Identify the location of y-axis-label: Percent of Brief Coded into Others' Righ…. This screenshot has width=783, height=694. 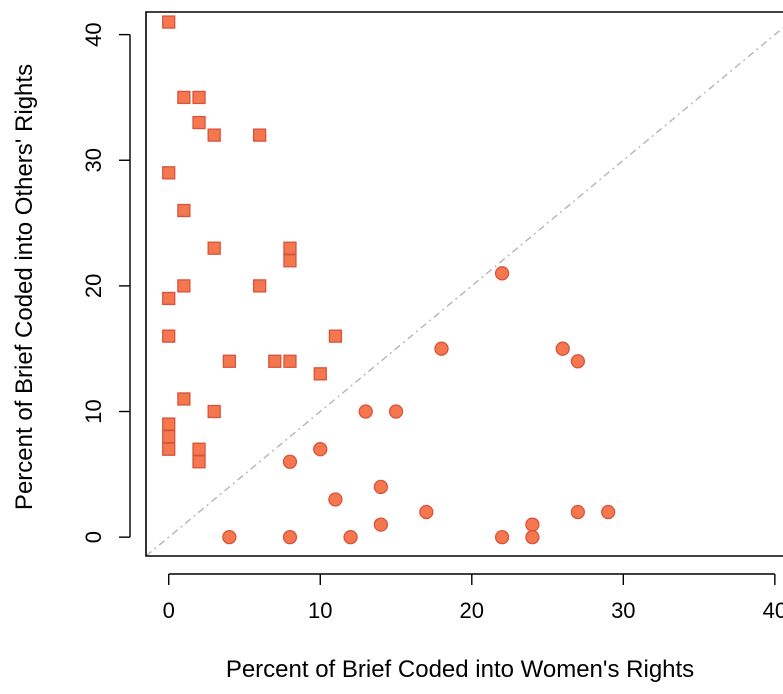
(24, 287).